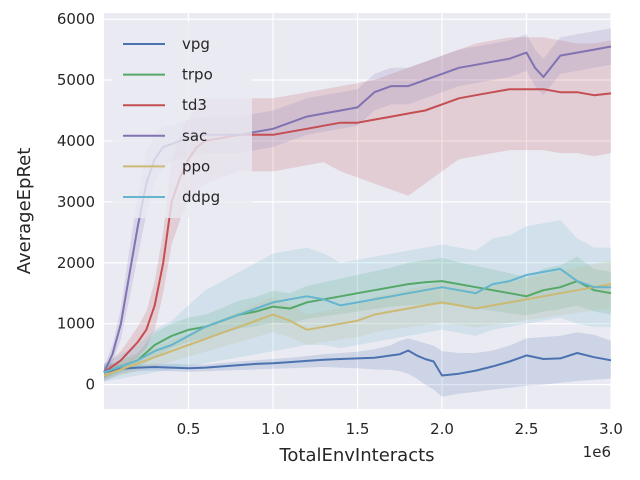 The height and width of the screenshot is (480, 640). I want to click on band-vpg, so click(357, 364).